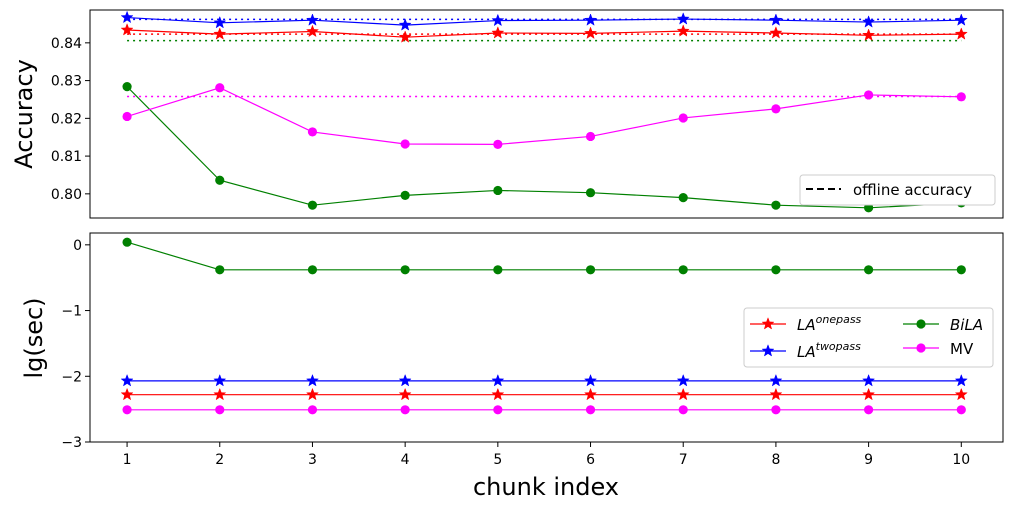  Describe the element at coordinates (71, 377) in the screenshot. I see `time-y-tick-label: −2` at that location.